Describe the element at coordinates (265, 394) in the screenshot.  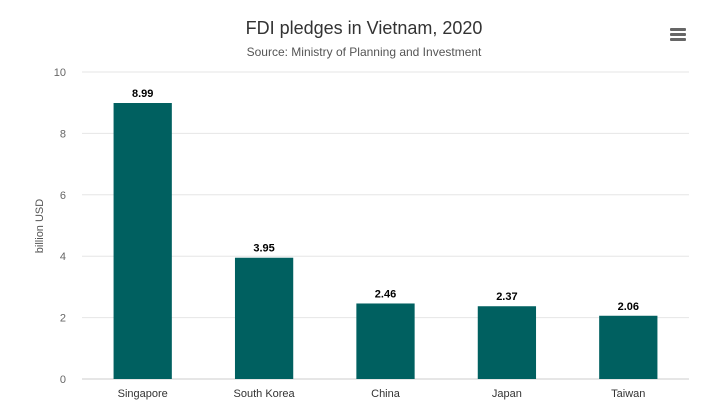
I see `x-tick-label: South Korea` at that location.